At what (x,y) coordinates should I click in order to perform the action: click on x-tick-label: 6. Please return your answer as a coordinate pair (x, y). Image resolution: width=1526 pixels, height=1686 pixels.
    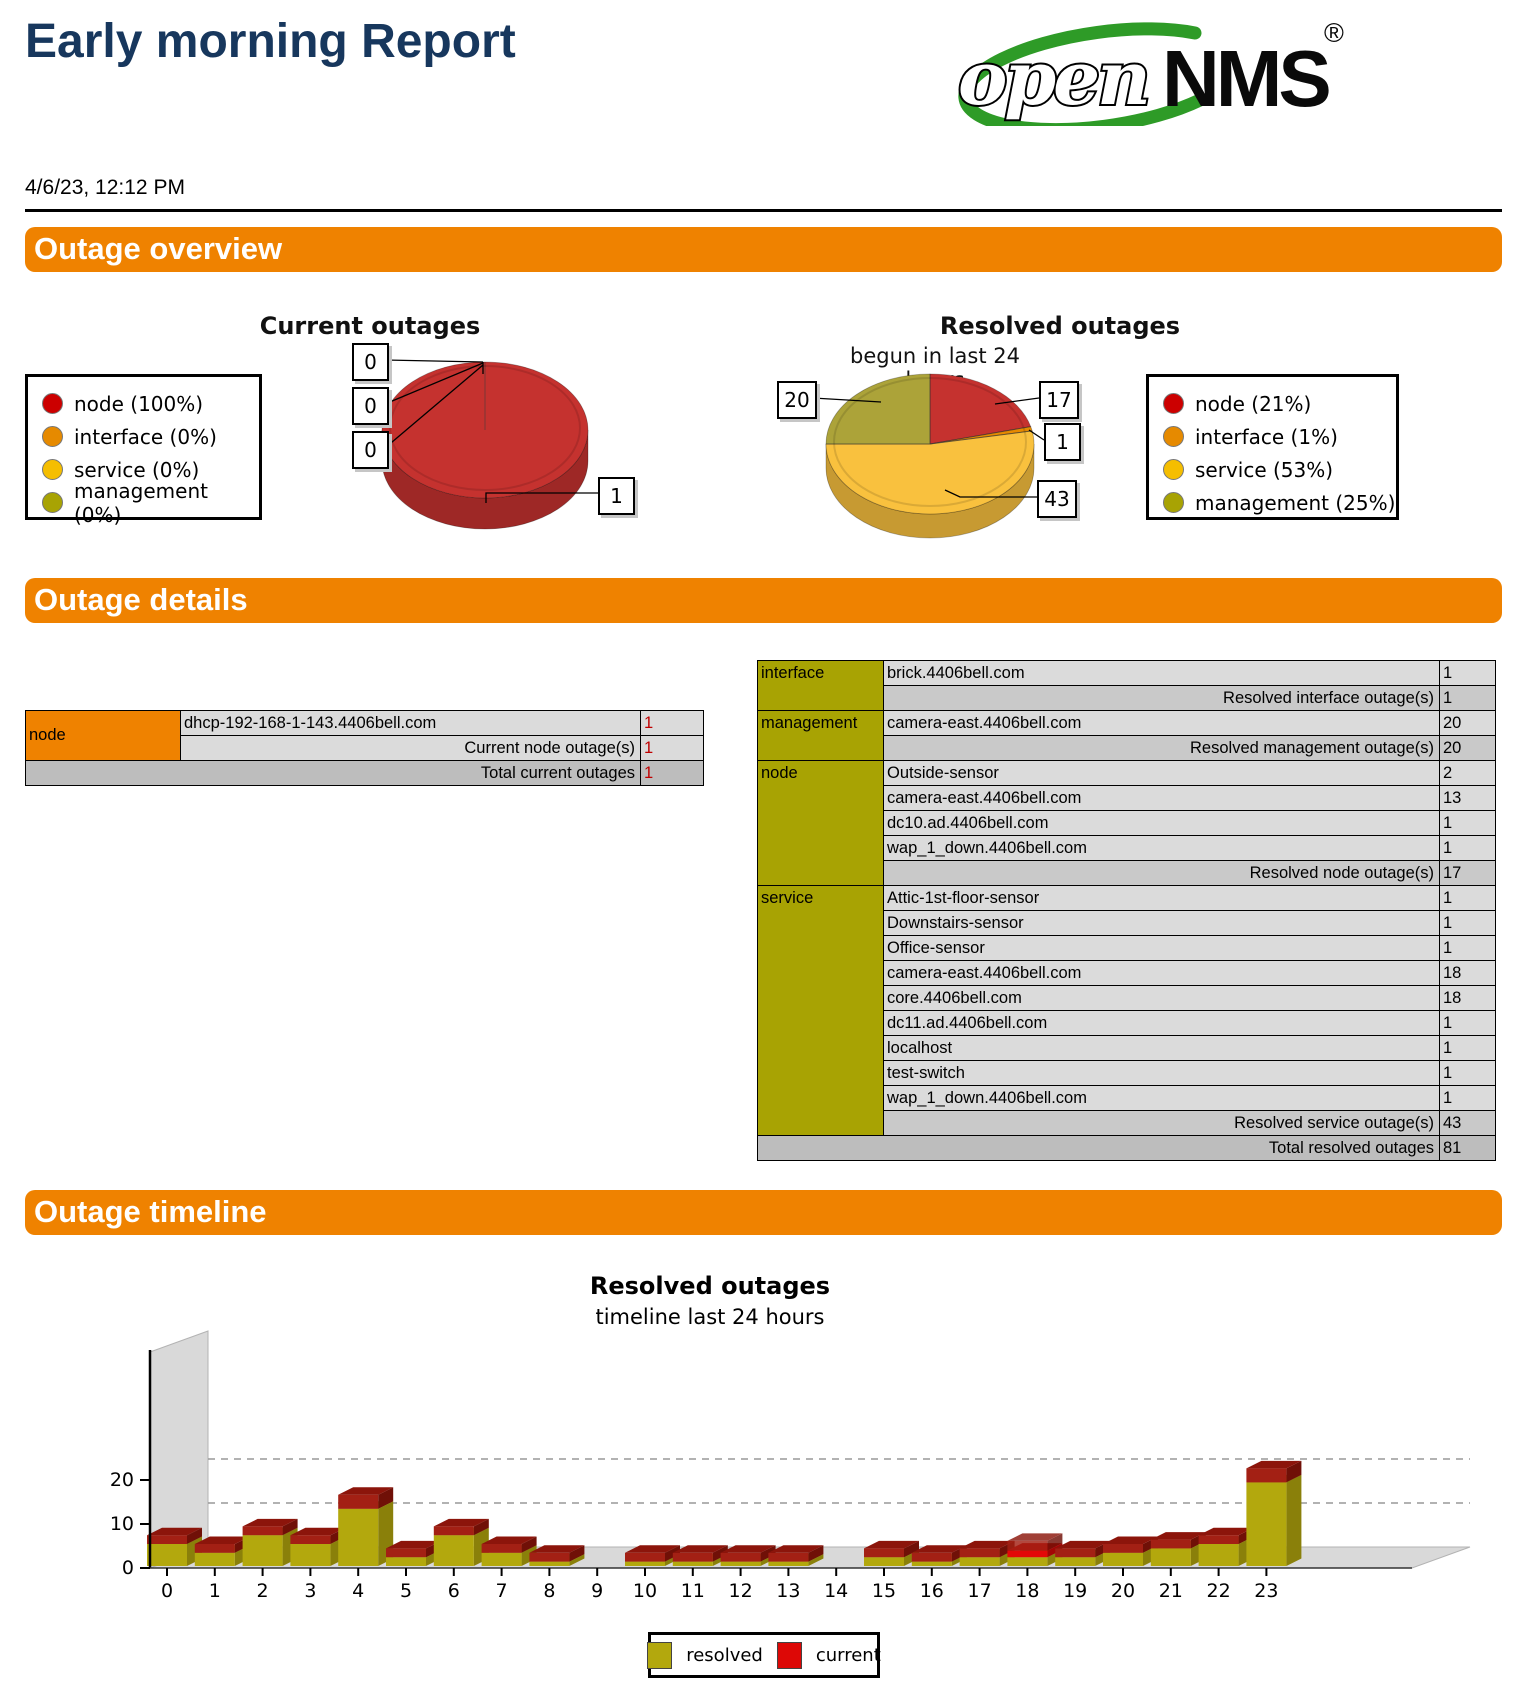
    Looking at the image, I should click on (454, 1591).